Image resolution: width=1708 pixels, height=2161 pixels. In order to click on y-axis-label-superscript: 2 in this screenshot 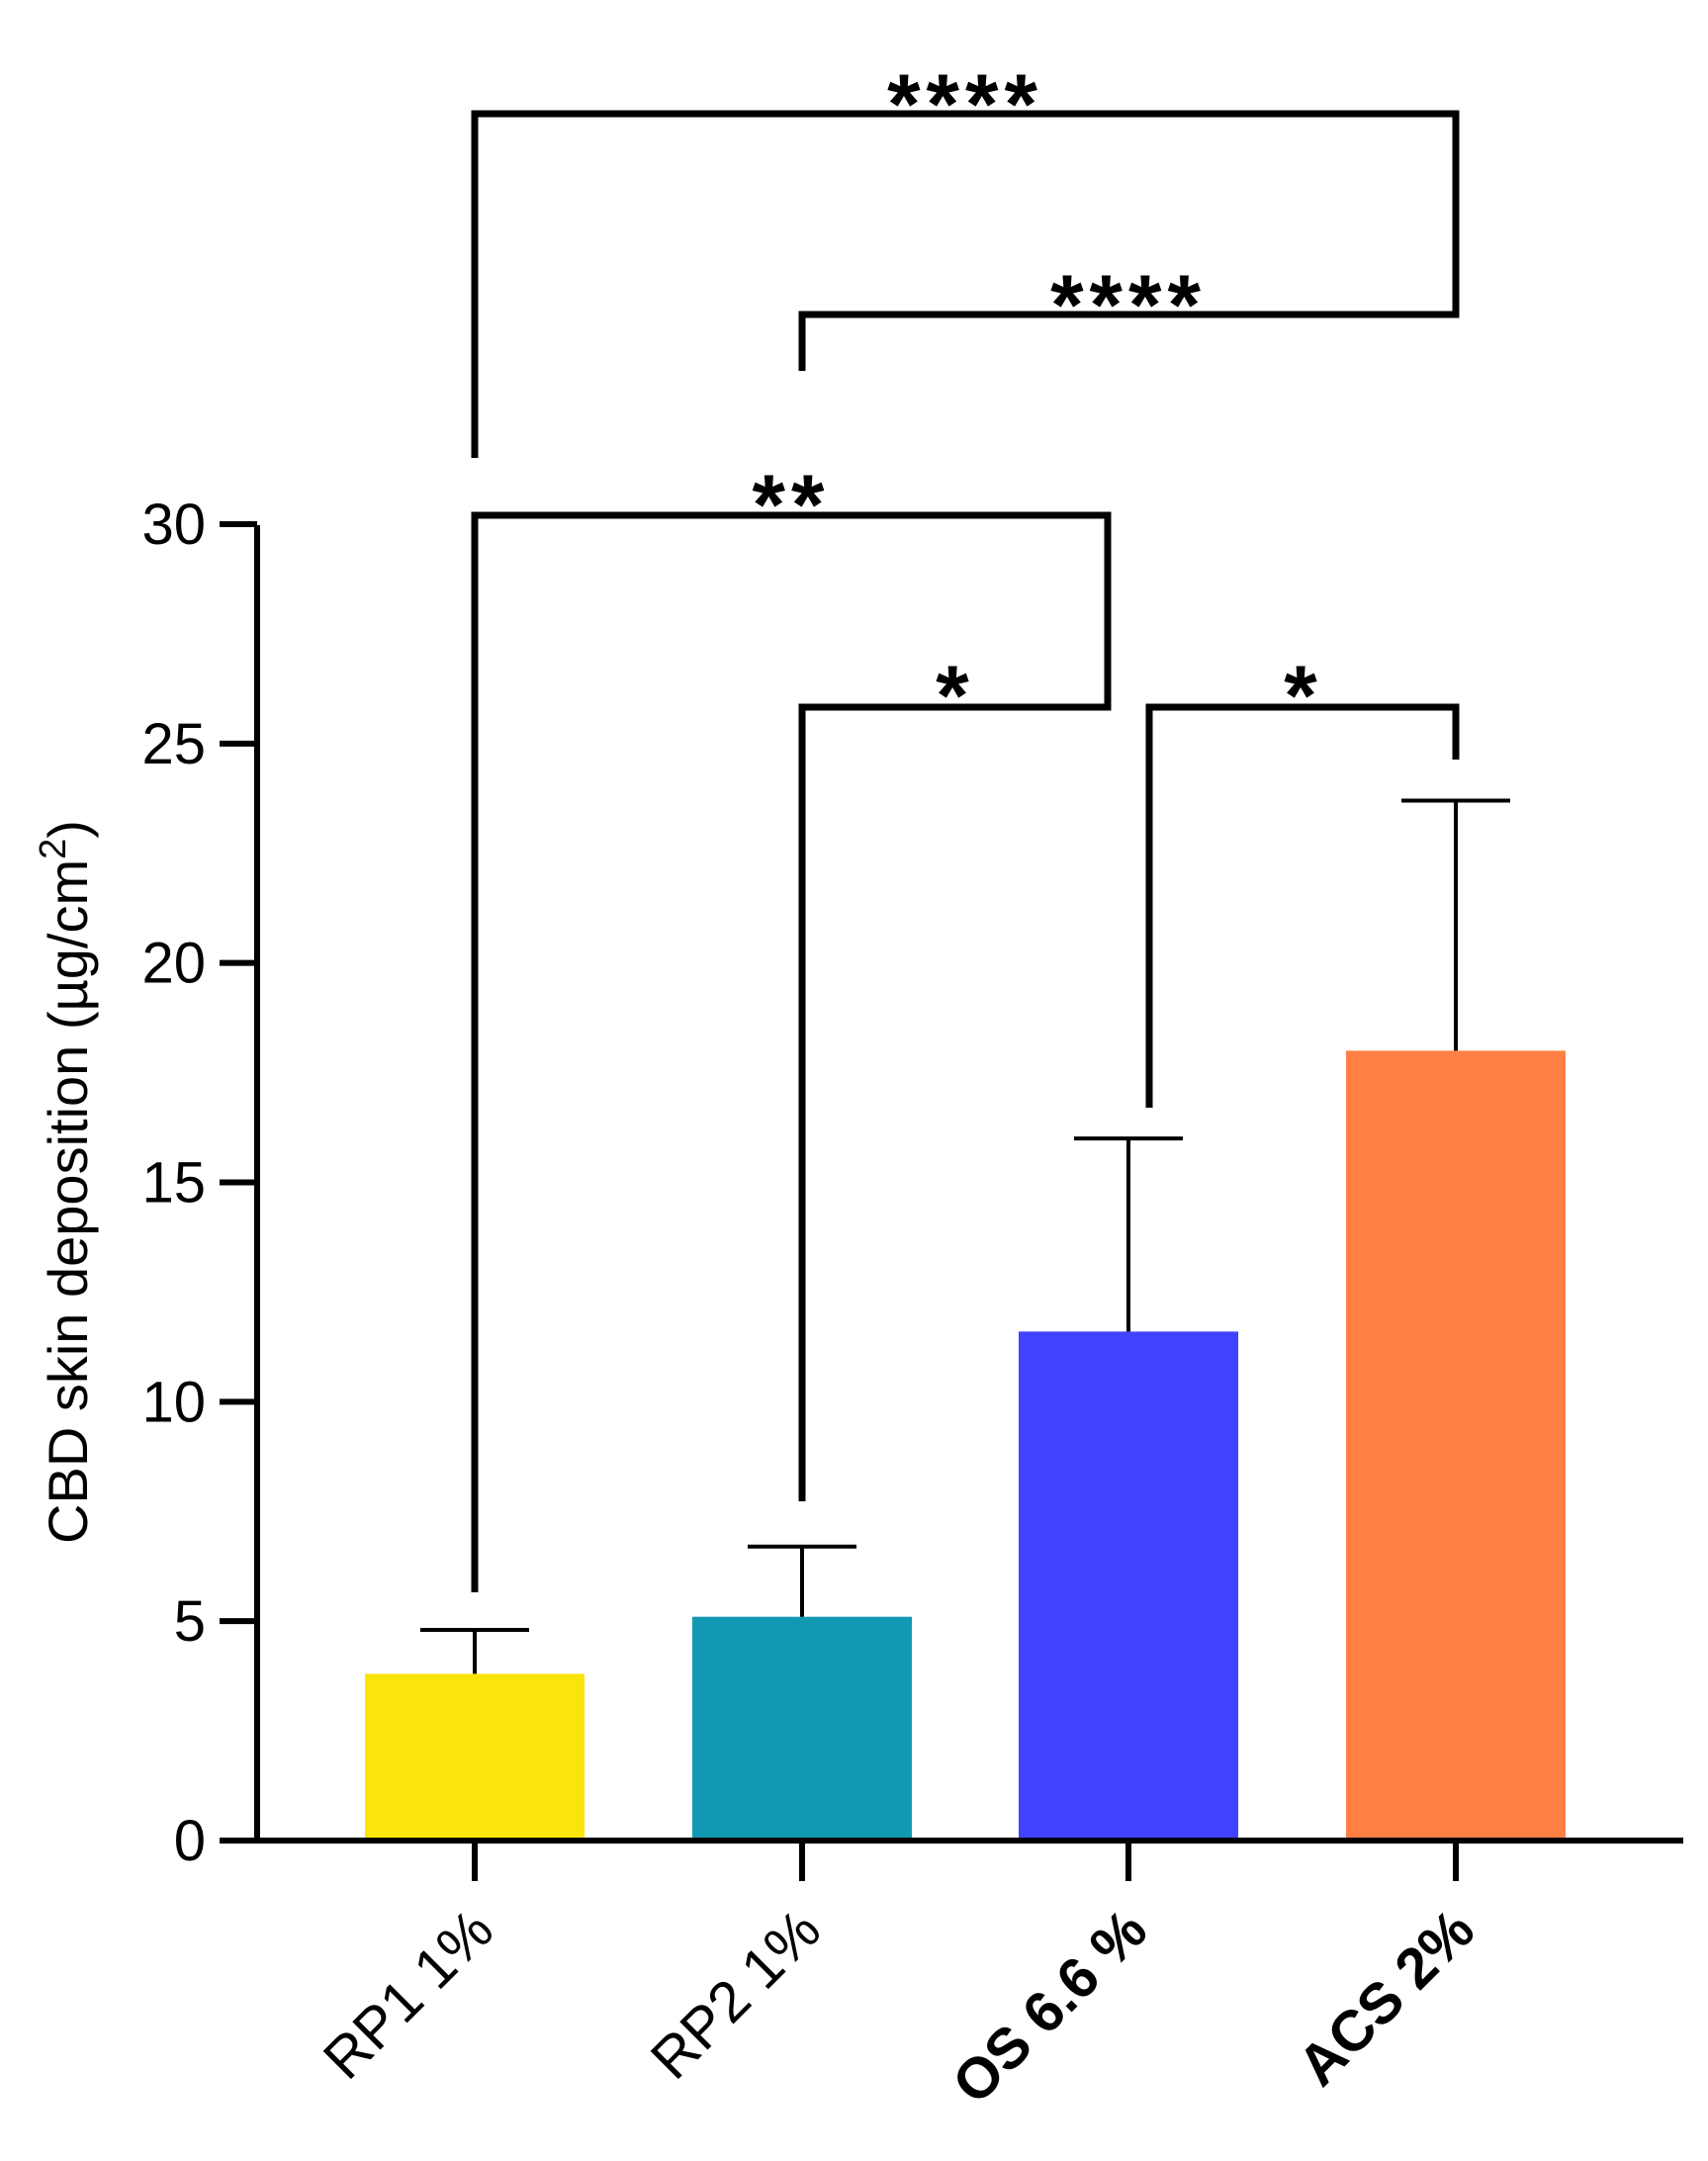, I will do `click(53, 849)`.